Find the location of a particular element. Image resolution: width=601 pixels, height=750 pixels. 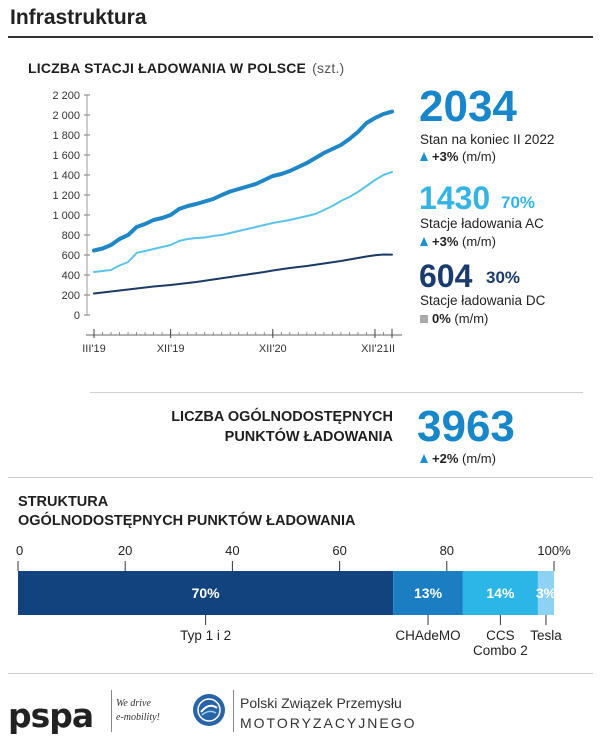

y-tick-label: 1 200 is located at coordinates (66, 196).